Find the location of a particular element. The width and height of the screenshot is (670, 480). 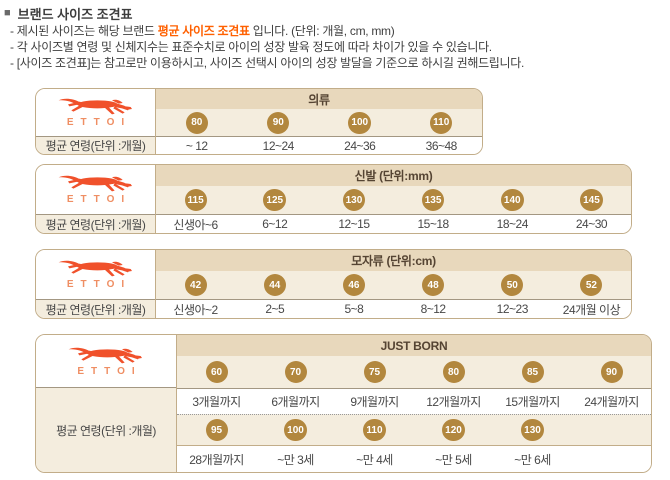

size-cell: 48 is located at coordinates (433, 285).